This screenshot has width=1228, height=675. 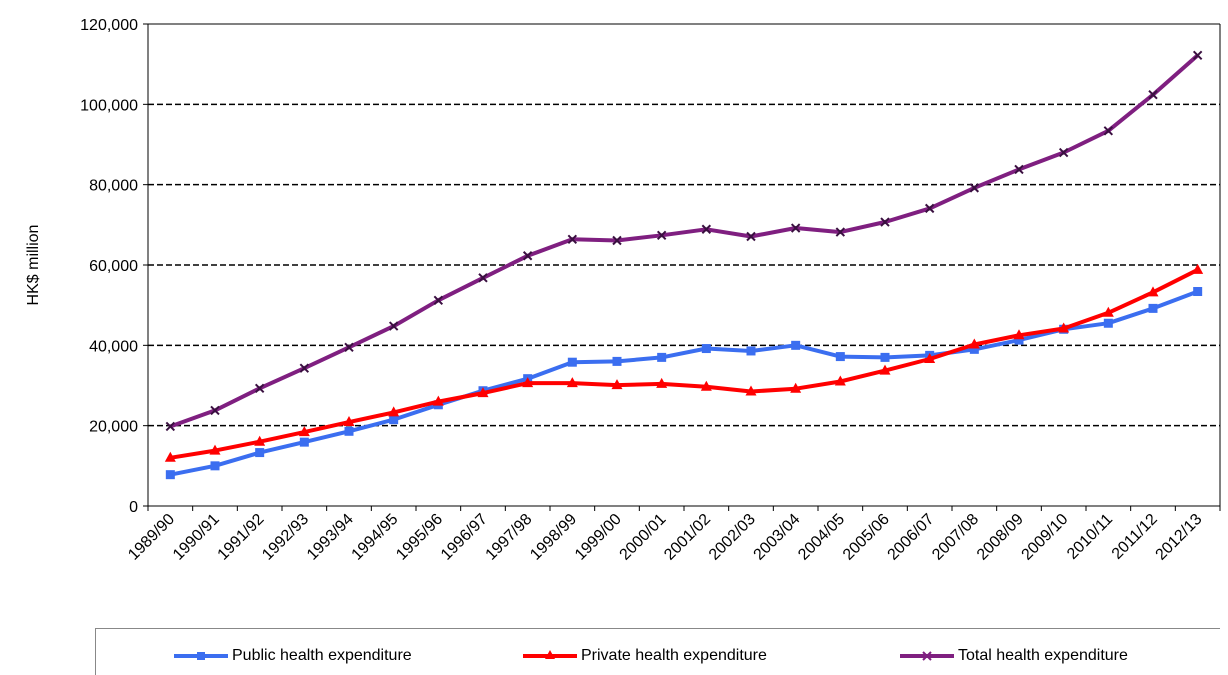 What do you see at coordinates (550, 654) in the screenshot?
I see `legend-swatch-private` at bounding box center [550, 654].